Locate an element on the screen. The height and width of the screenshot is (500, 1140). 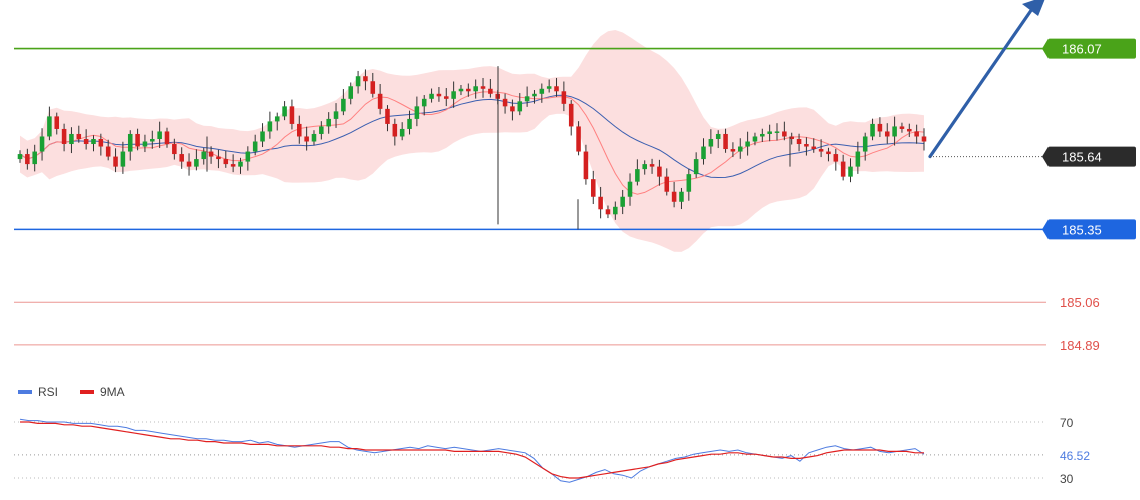
level-labels: 186.07 185.35 185.06 184.89 185.64 is located at coordinates (1033, 195).